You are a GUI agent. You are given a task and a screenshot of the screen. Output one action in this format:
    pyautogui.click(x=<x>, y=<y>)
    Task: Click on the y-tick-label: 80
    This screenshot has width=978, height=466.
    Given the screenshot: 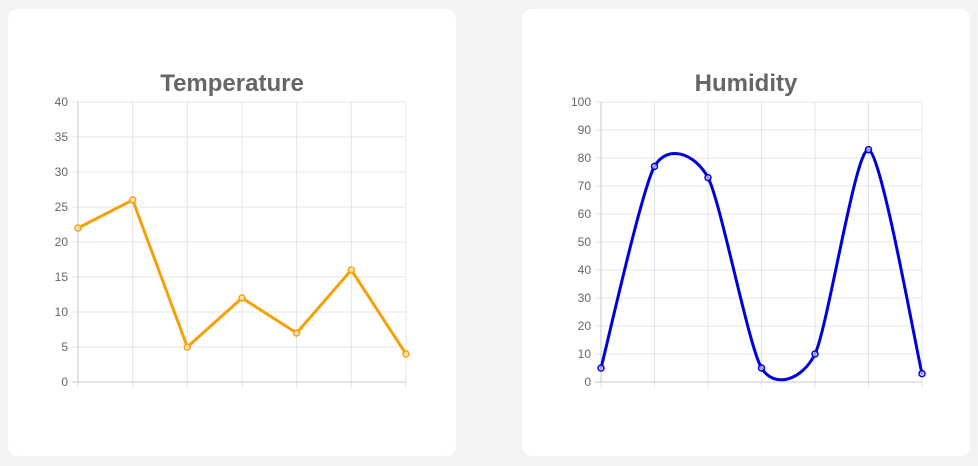 What is the action you would take?
    pyautogui.click(x=585, y=158)
    